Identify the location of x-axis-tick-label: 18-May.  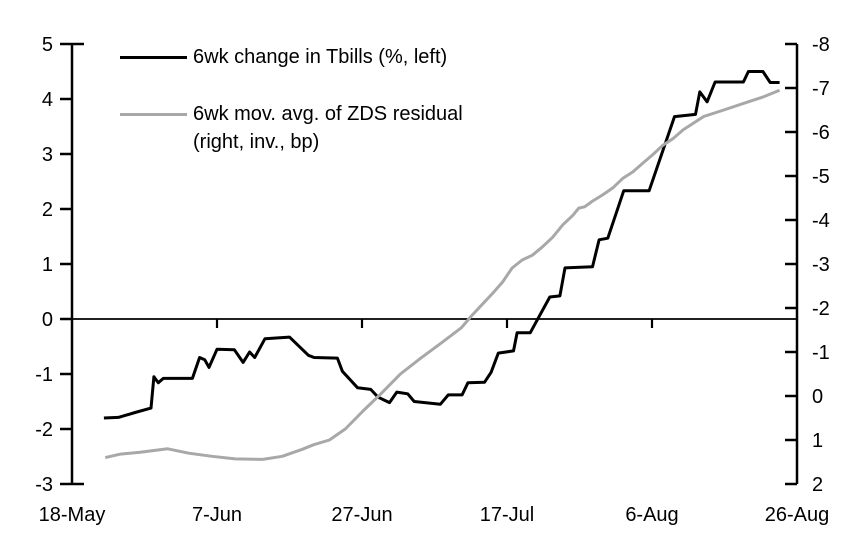
(72, 515).